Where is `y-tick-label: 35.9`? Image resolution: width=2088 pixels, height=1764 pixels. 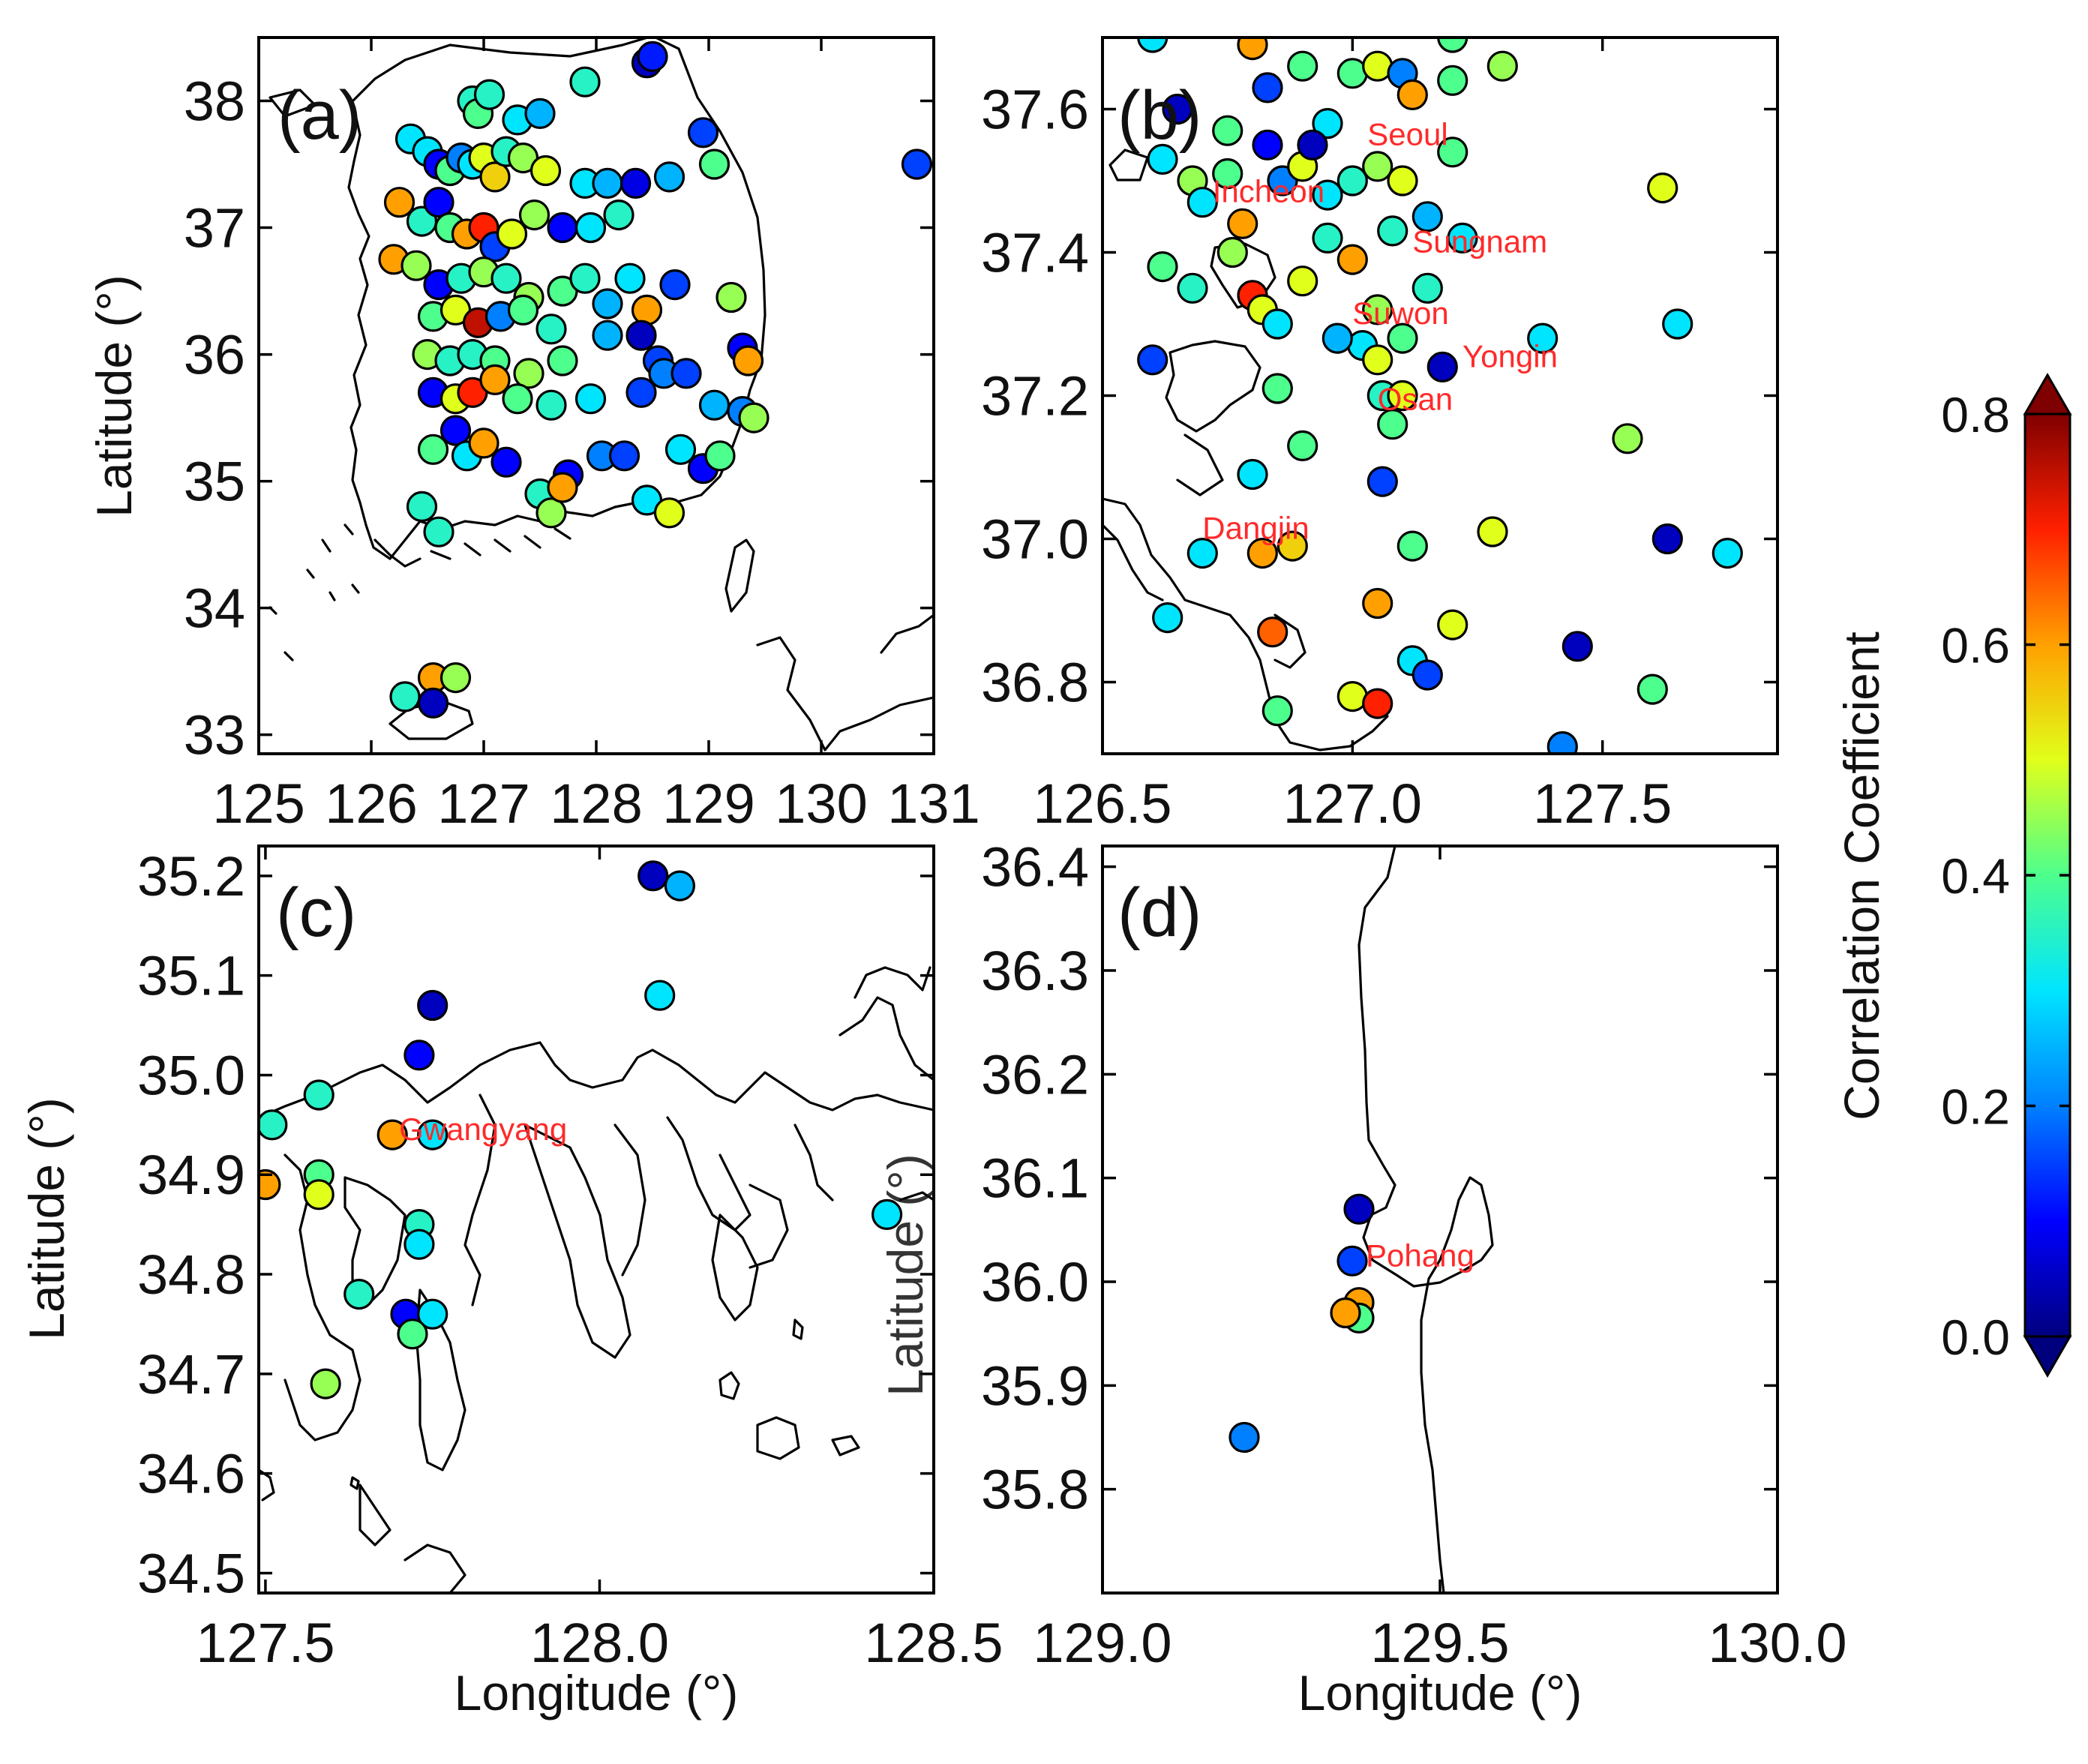
y-tick-label: 35.9 is located at coordinates (1035, 1385).